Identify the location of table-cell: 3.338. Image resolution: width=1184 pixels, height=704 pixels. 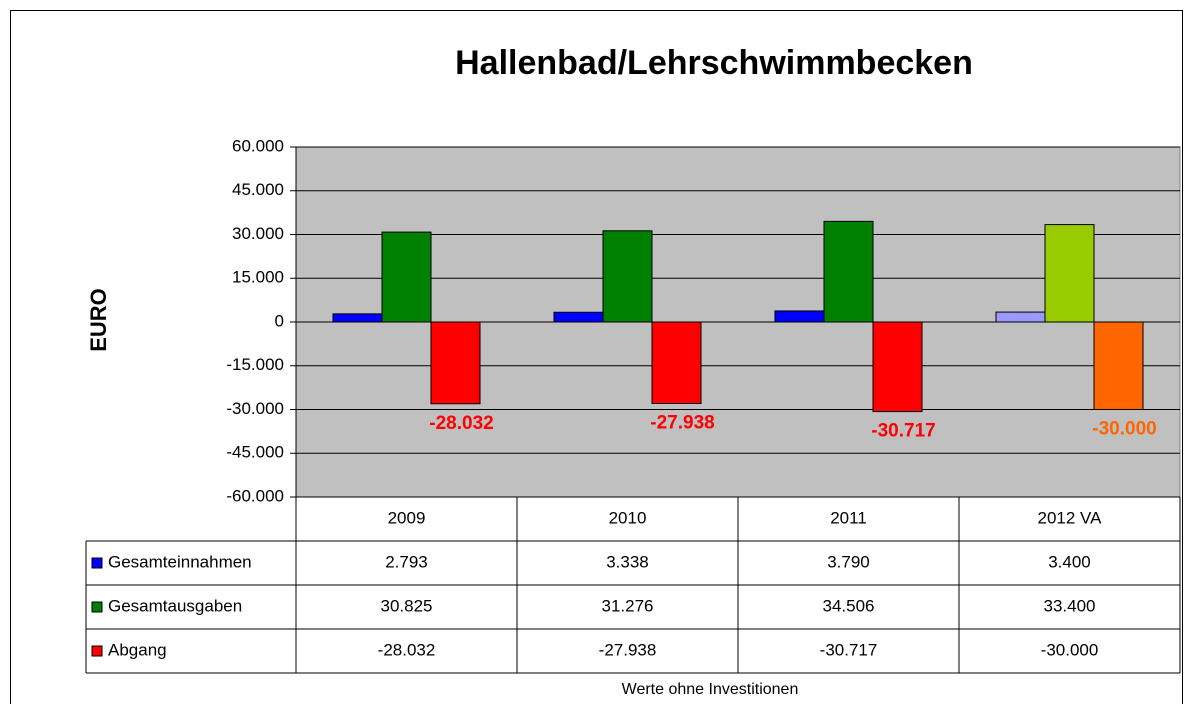
(627, 561).